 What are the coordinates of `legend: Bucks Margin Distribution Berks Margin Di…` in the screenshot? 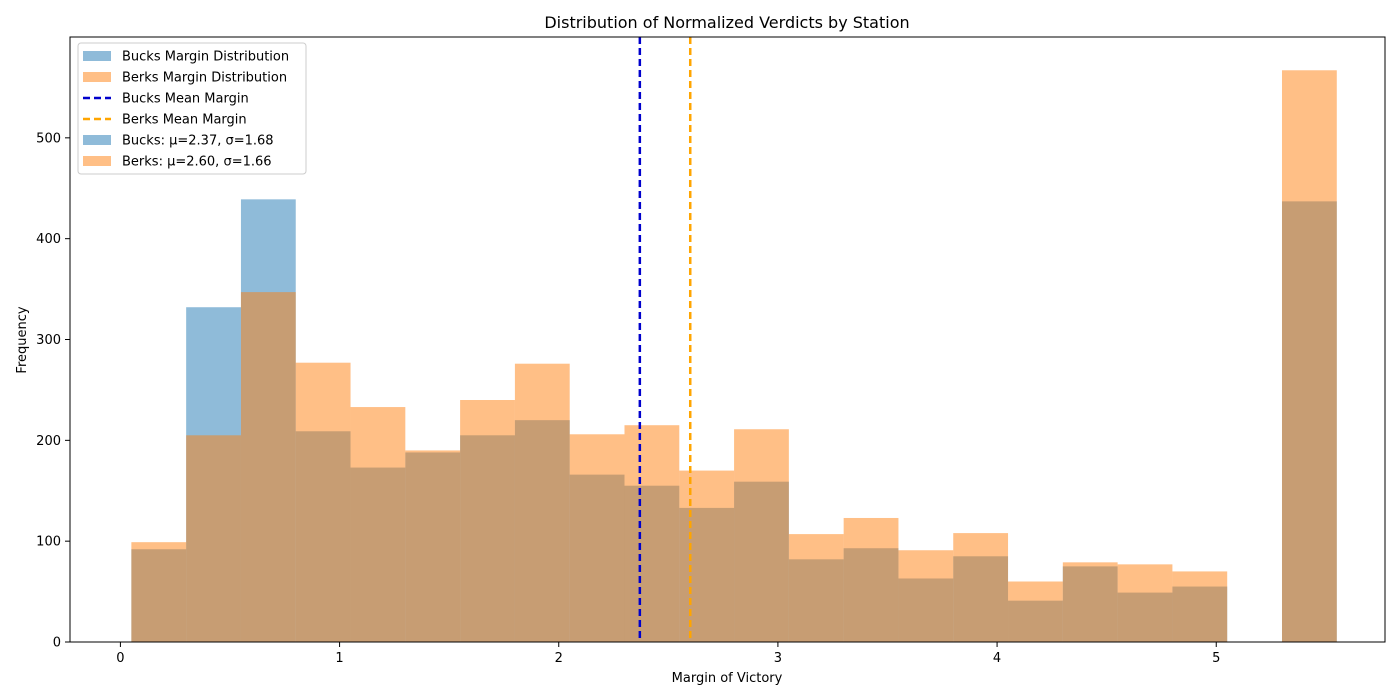 It's located at (192, 108).